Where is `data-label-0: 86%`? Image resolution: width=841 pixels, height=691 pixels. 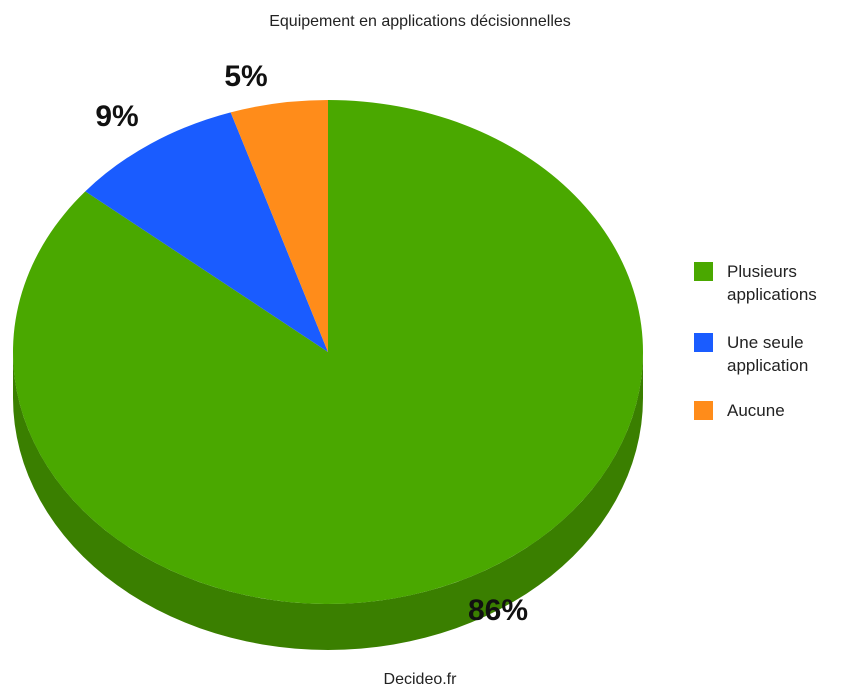
data-label-0: 86% is located at coordinates (498, 610).